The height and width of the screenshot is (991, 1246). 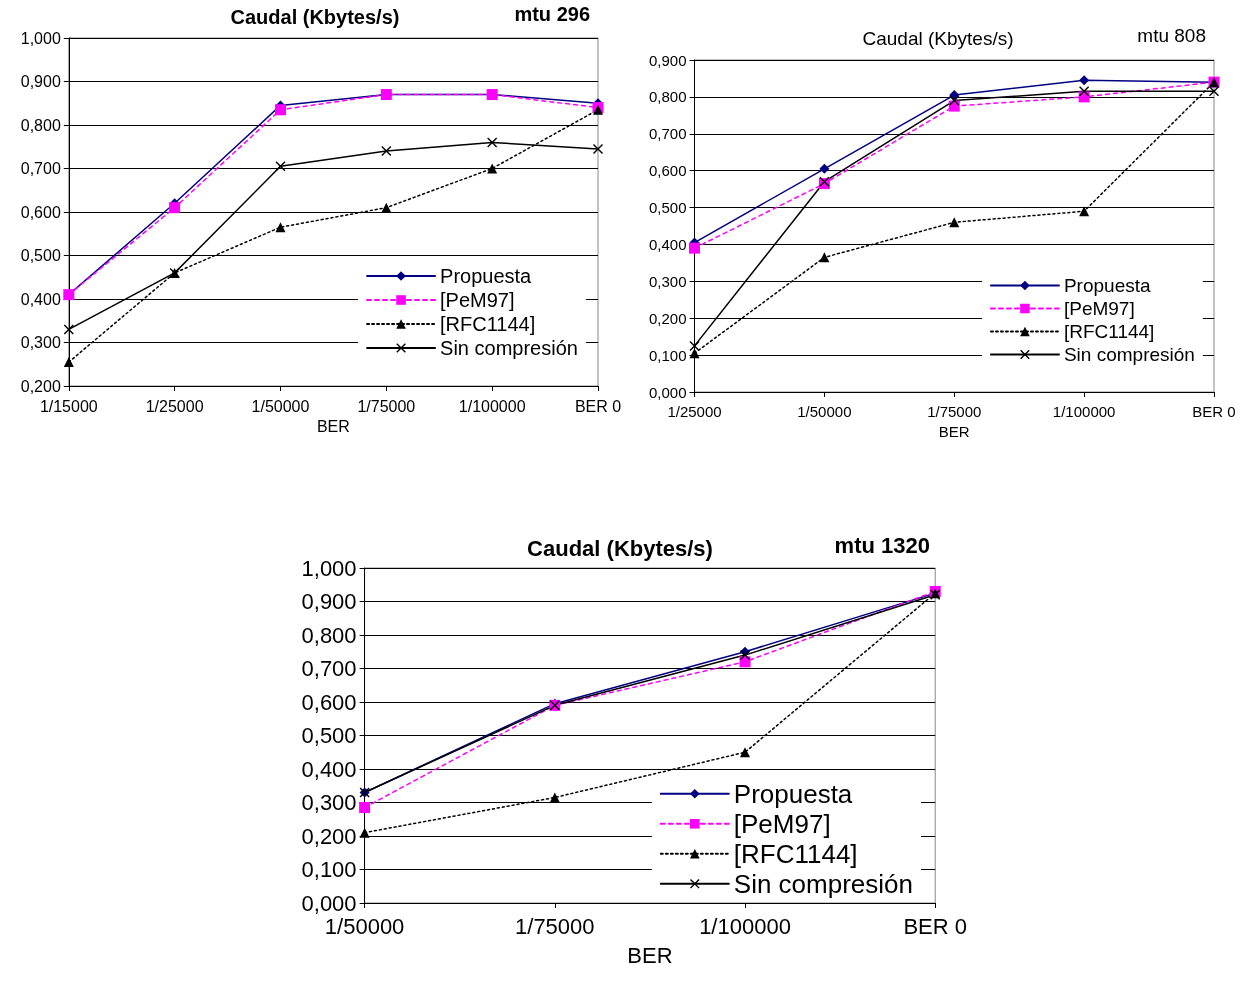 What do you see at coordinates (552, 14) in the screenshot?
I see `chart-subtitle: mtu 296` at bounding box center [552, 14].